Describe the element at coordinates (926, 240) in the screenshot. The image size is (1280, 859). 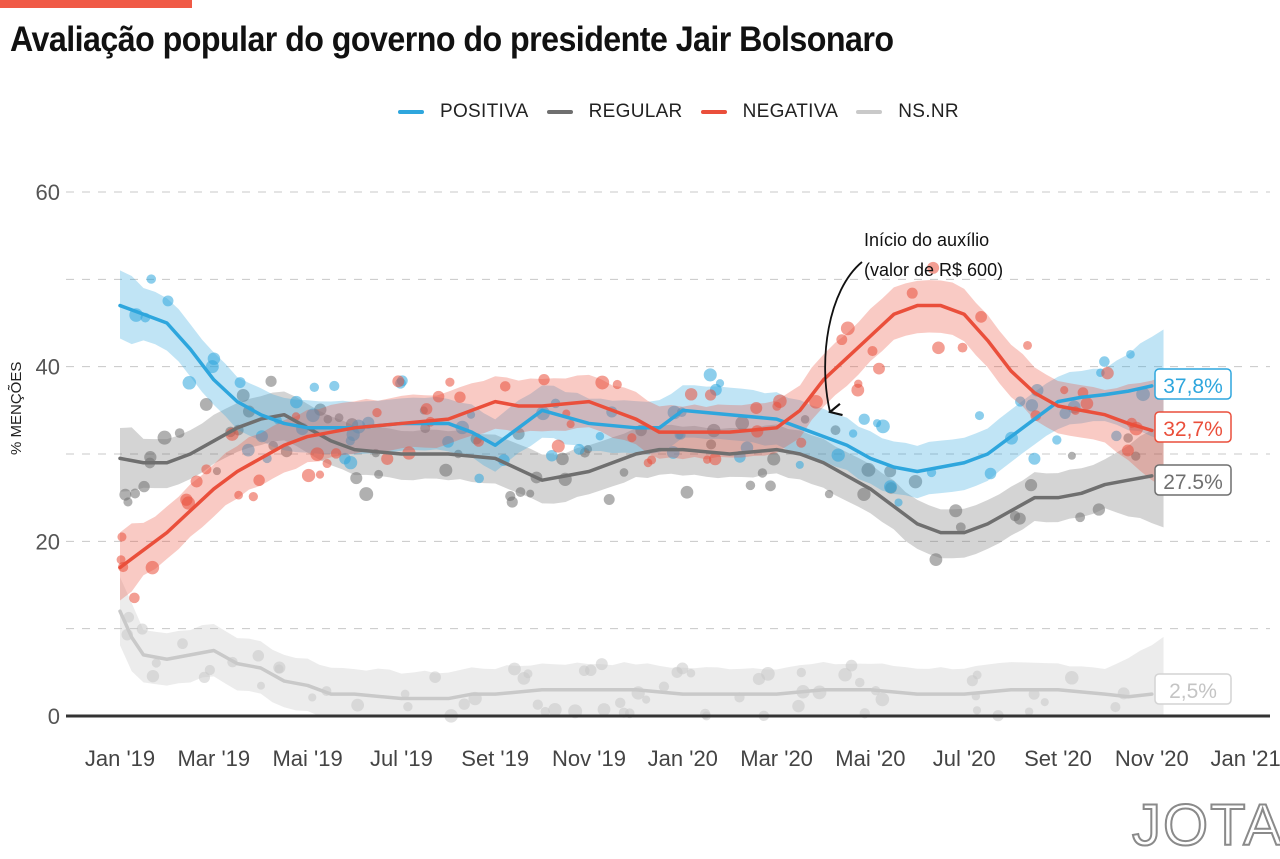
I see `annotation-text-line1: Início do auxílio` at that location.